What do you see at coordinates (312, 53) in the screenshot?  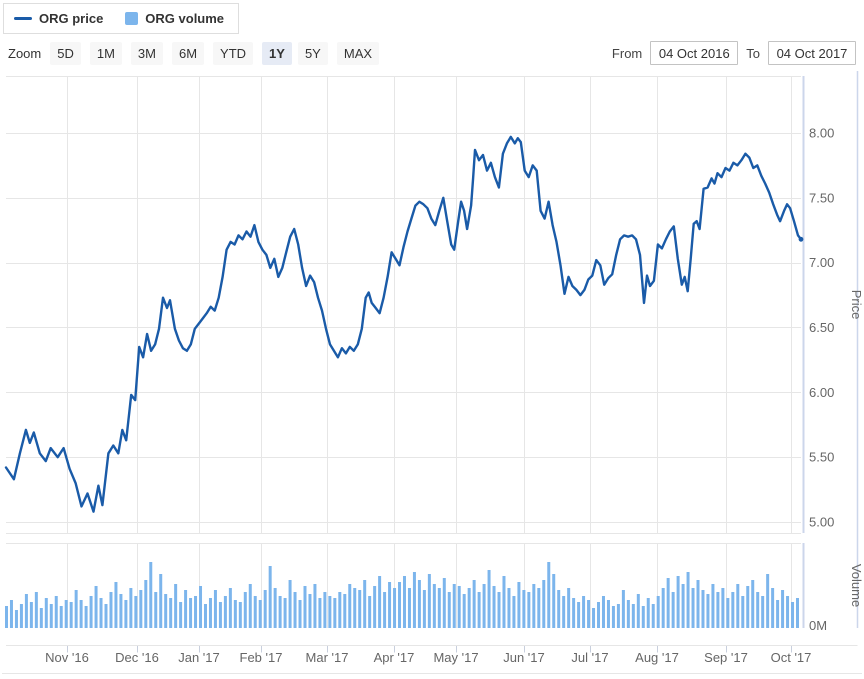 I see `range-button-5y: 5Y` at bounding box center [312, 53].